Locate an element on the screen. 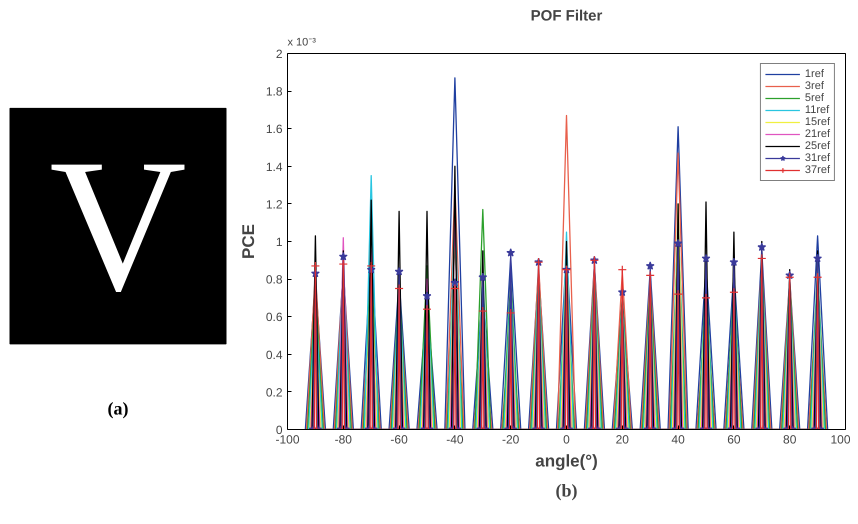  x-tick-label: 20 is located at coordinates (623, 439).